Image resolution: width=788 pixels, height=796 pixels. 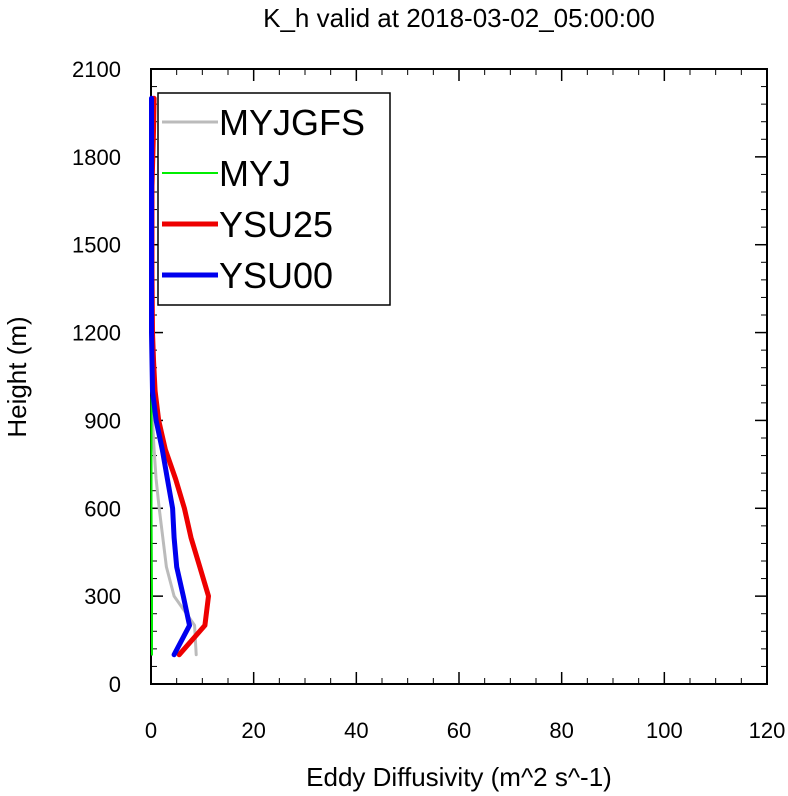 I want to click on x-tick-label: 20, so click(x=253, y=730).